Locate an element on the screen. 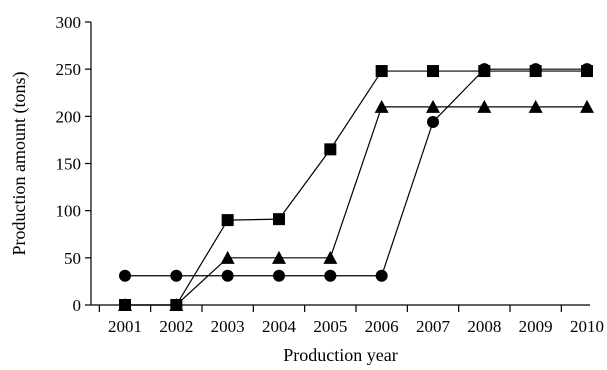 The height and width of the screenshot is (370, 607). y-tick-label: 150 is located at coordinates (69, 164).